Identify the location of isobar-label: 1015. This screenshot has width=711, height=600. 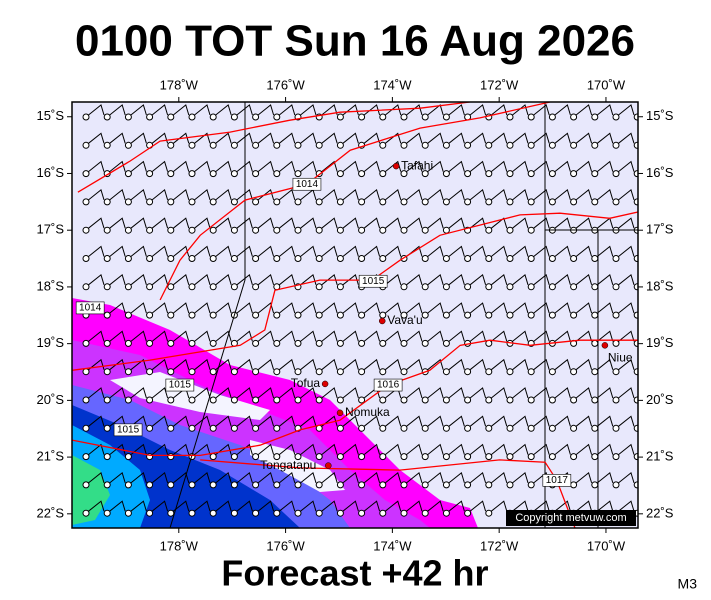
(128, 430).